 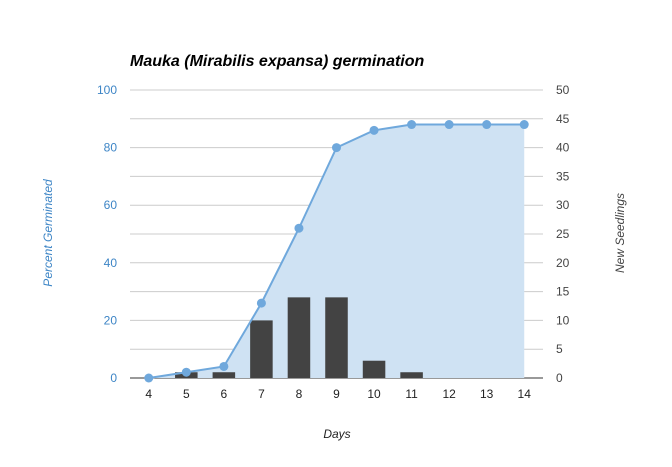 I want to click on right-axis-ticks: 0 5 10 15 20 25 30 35 40 45 50, so click(x=563, y=234).